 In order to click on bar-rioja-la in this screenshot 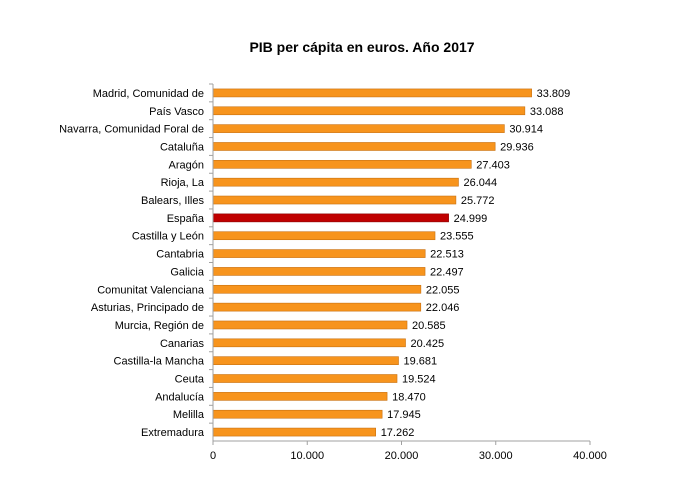, I will do `click(335, 182)`.